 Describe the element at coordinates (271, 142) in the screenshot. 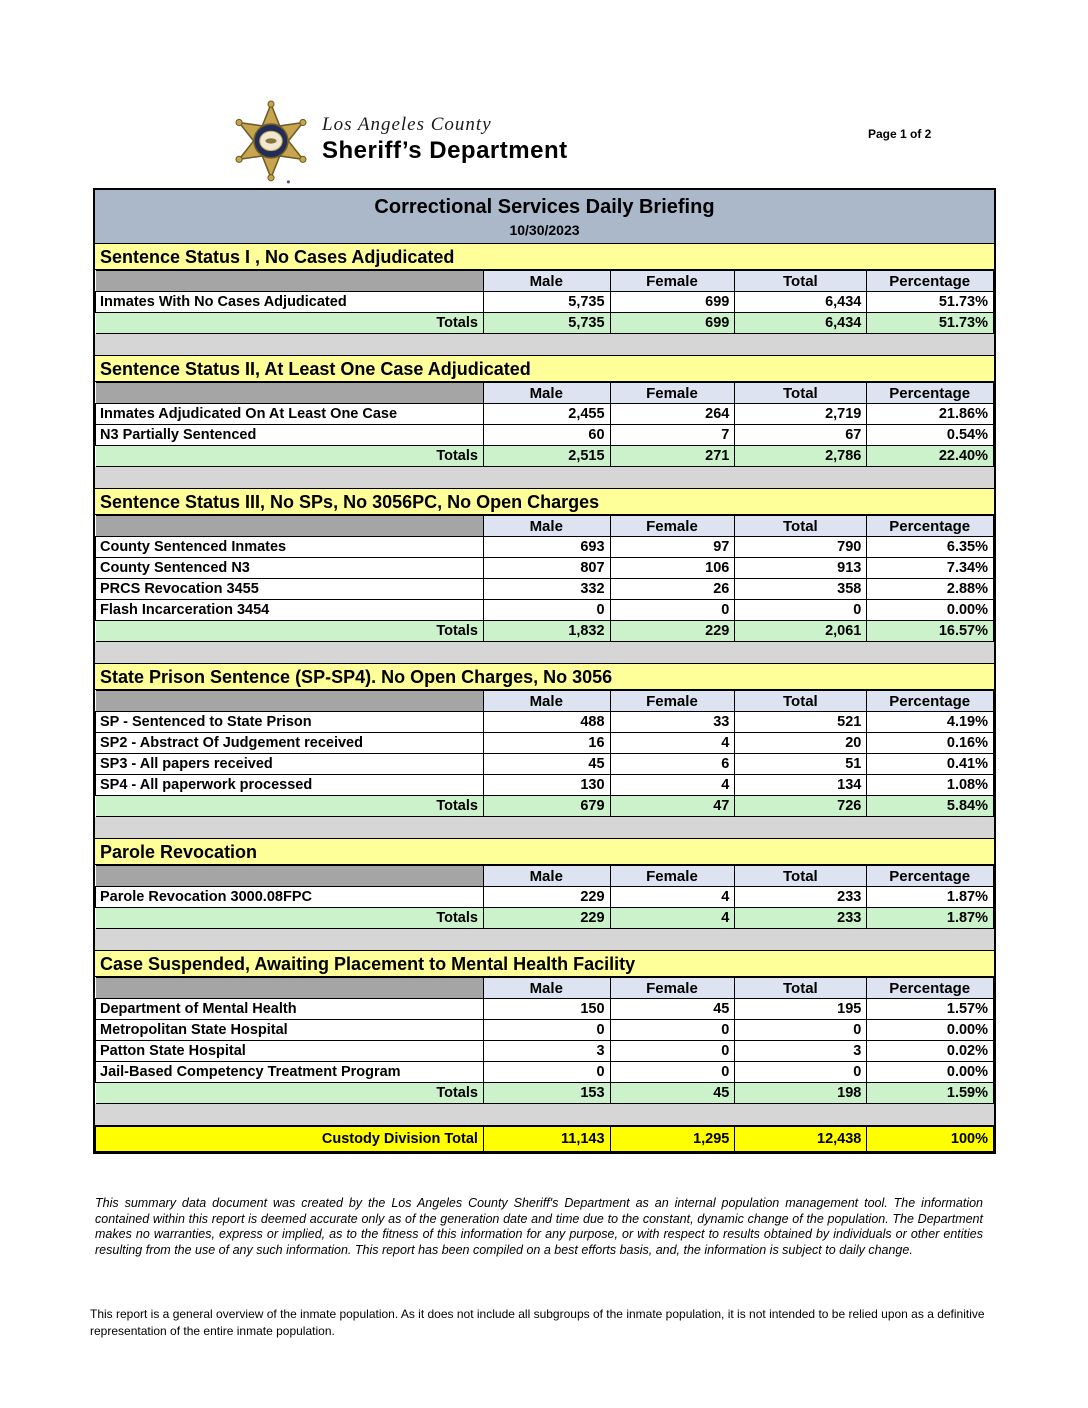

I see `sheriff-star-badge-icon` at that location.